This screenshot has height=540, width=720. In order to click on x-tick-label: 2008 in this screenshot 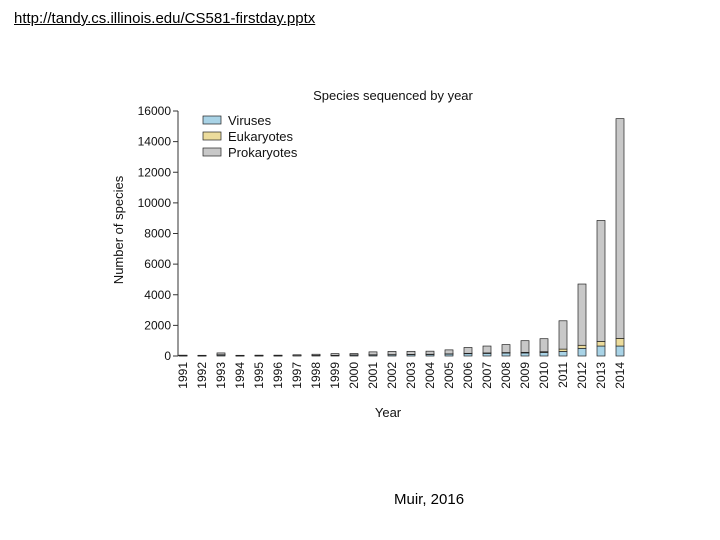, I will do `click(506, 375)`.